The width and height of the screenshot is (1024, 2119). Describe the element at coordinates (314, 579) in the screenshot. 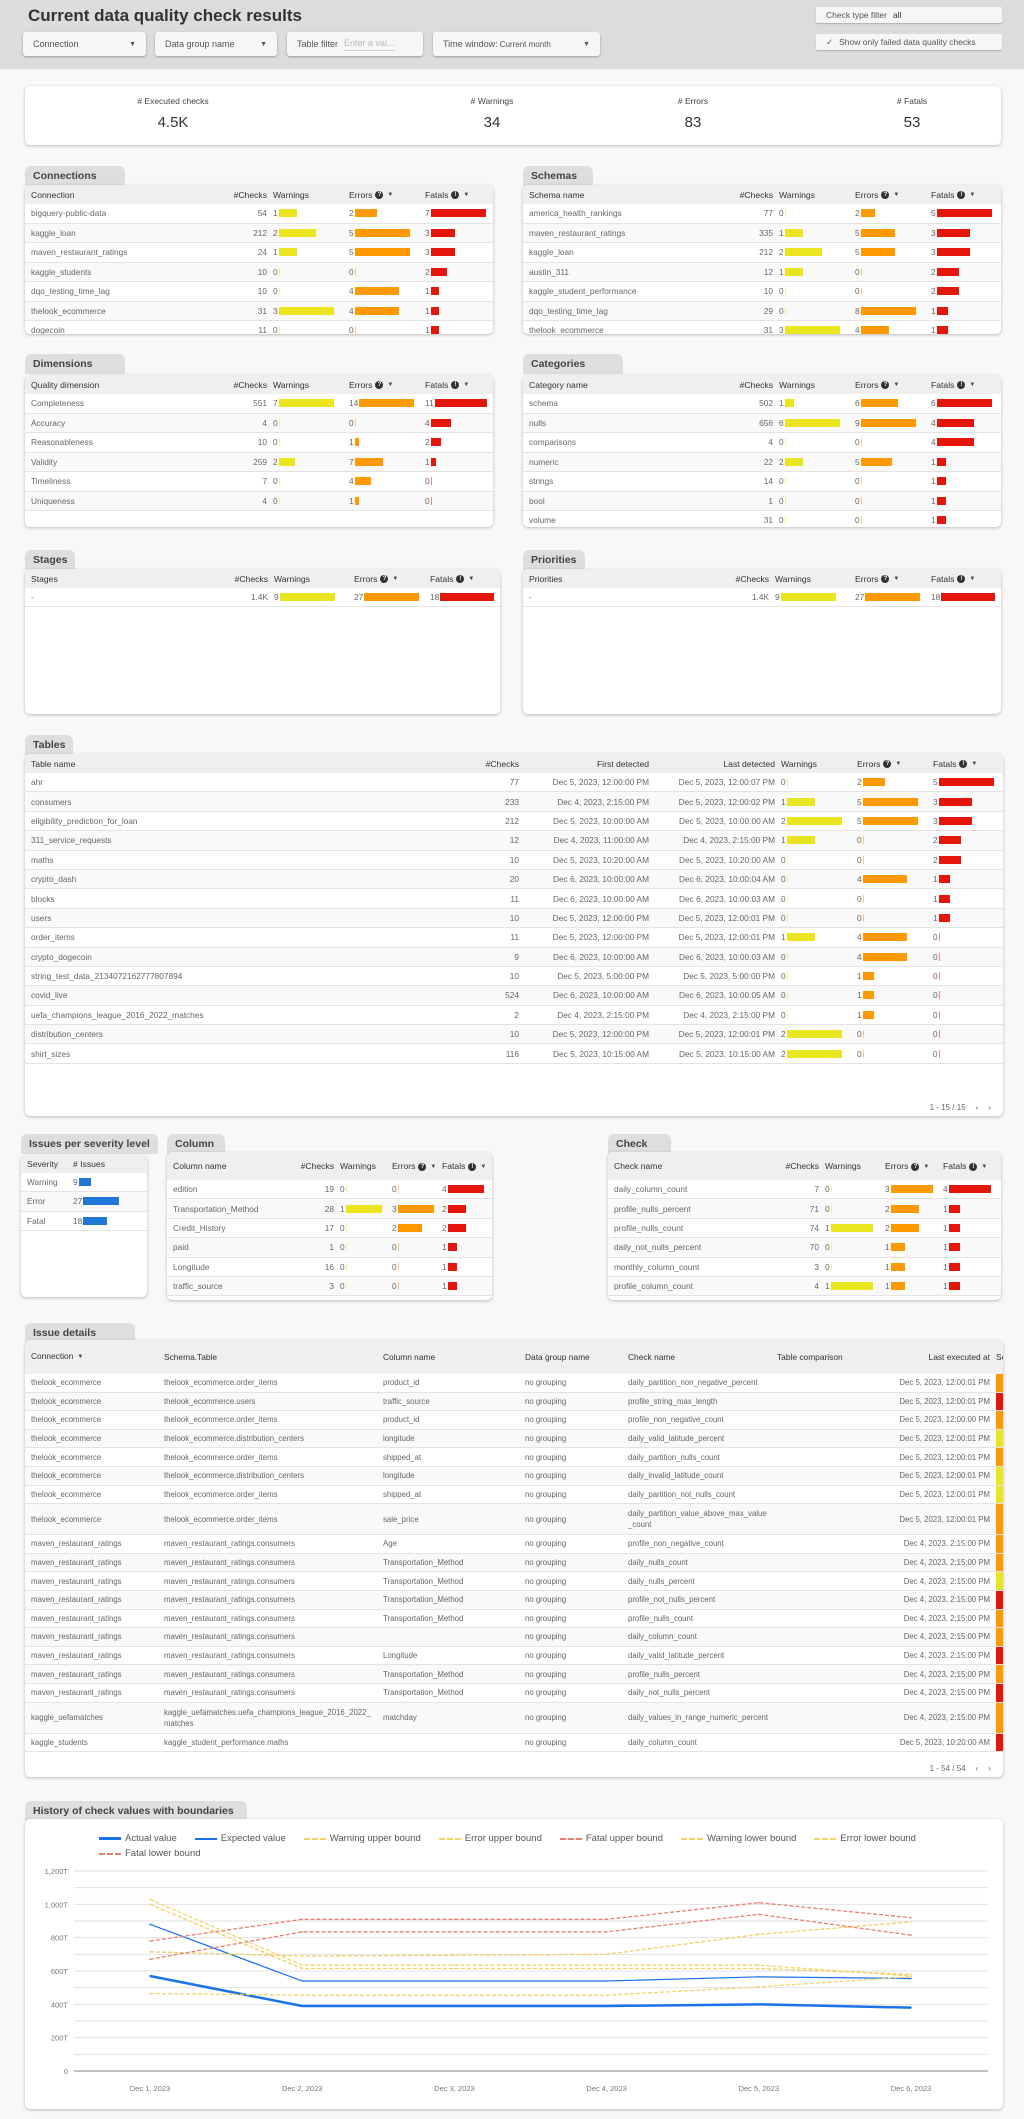

I see `stages-header-warnings: Warnings` at that location.